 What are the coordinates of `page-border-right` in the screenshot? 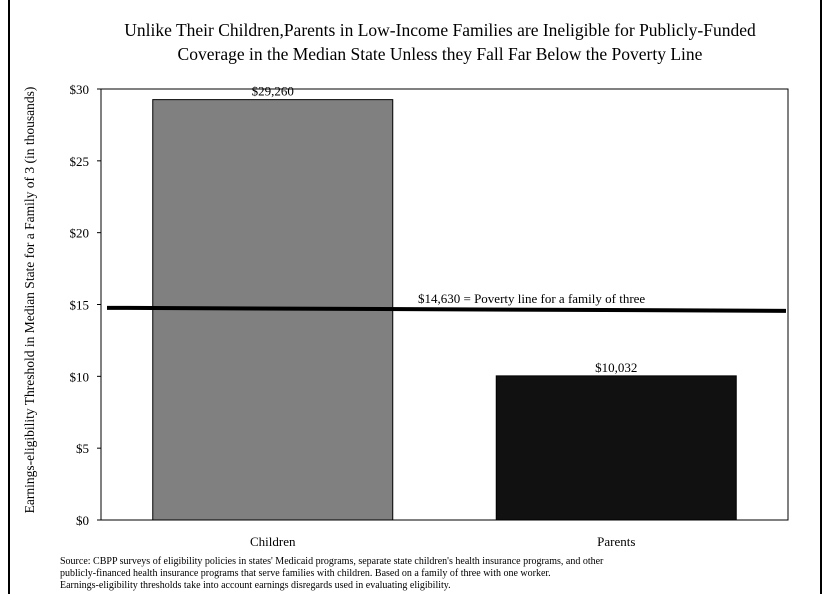 It's located at (821, 297).